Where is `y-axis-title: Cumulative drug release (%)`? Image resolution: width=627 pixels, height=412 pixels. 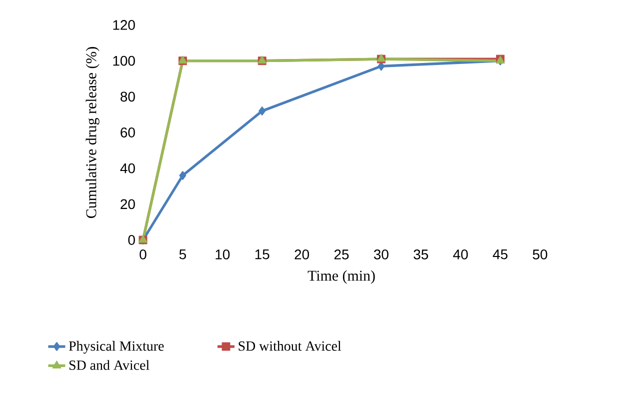
y-axis-title: Cumulative drug release (%) is located at coordinates (93, 132).